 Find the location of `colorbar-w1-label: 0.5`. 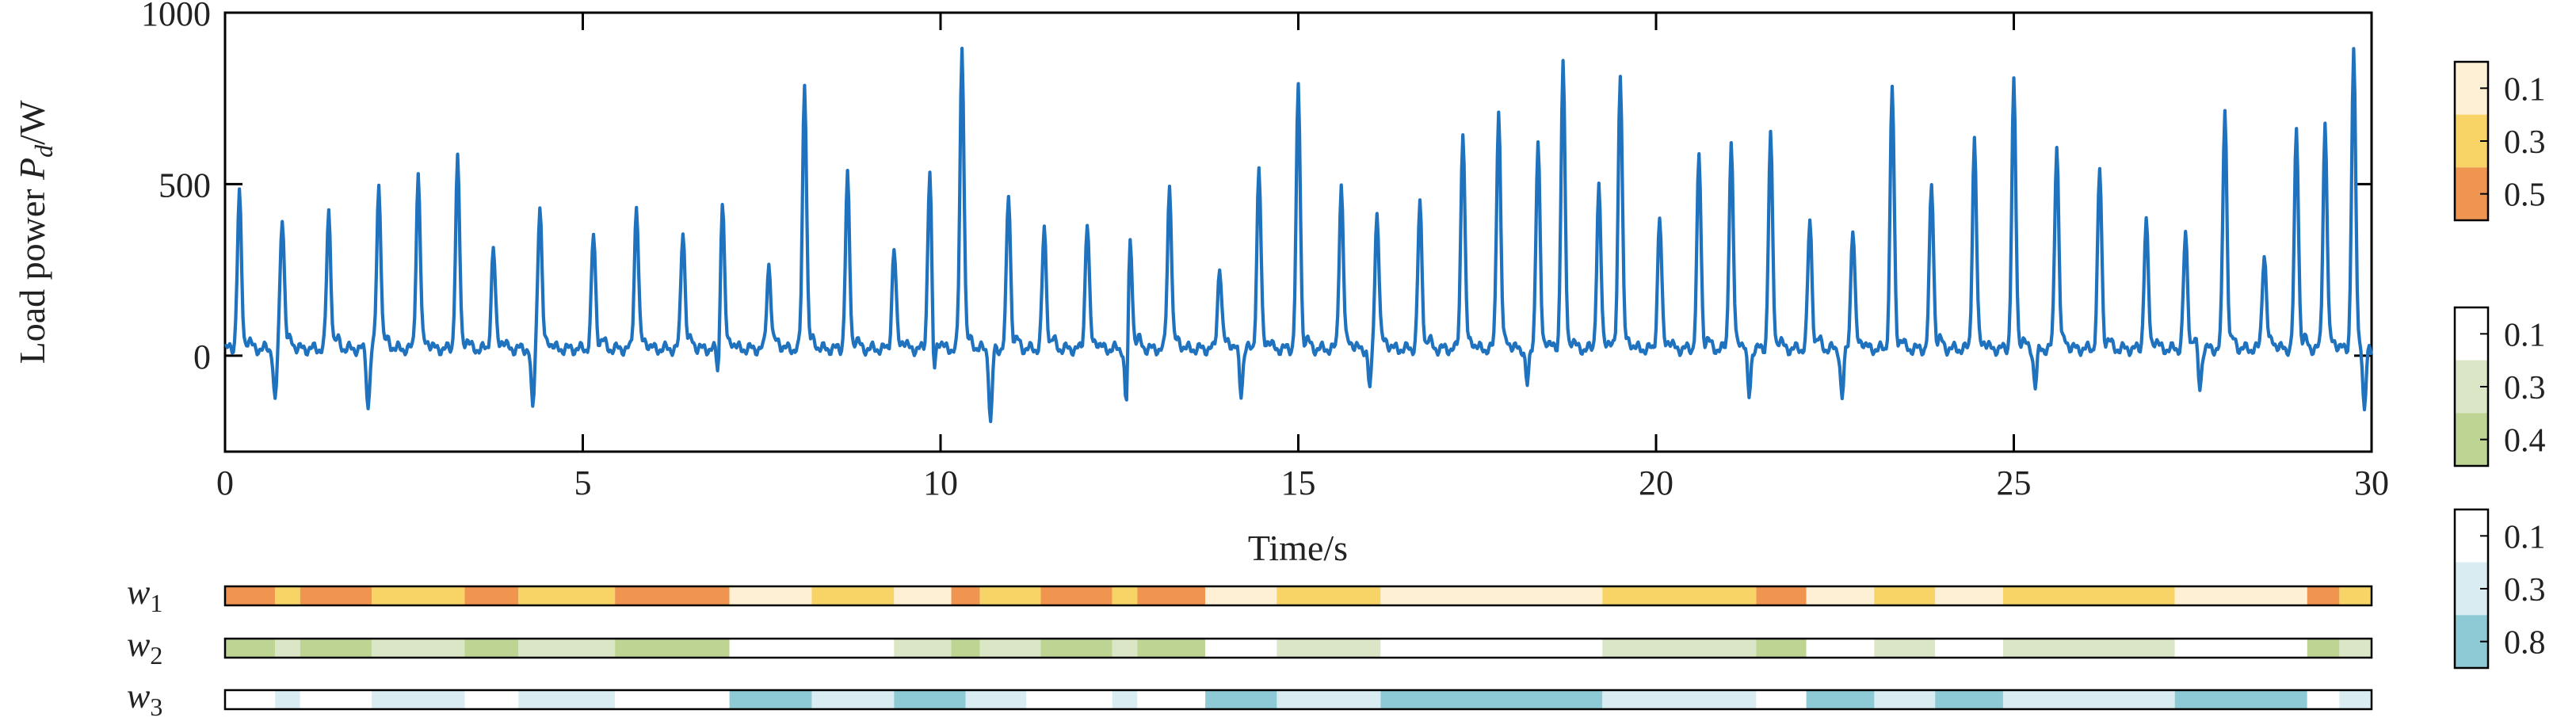

colorbar-w1-label: 0.5 is located at coordinates (2525, 196).